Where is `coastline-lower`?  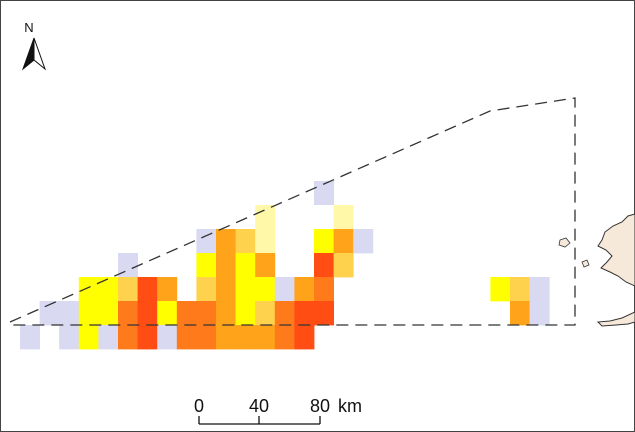
coastline-lower is located at coordinates (615, 319).